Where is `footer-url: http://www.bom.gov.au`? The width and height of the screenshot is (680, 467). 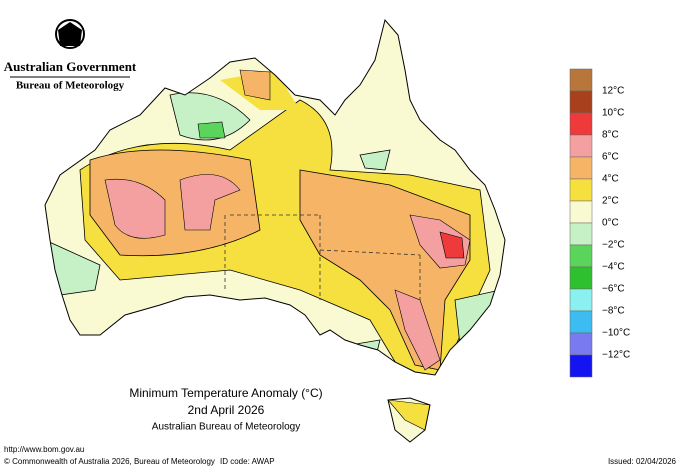
footer-url: http://www.bom.gov.au is located at coordinates (44, 449).